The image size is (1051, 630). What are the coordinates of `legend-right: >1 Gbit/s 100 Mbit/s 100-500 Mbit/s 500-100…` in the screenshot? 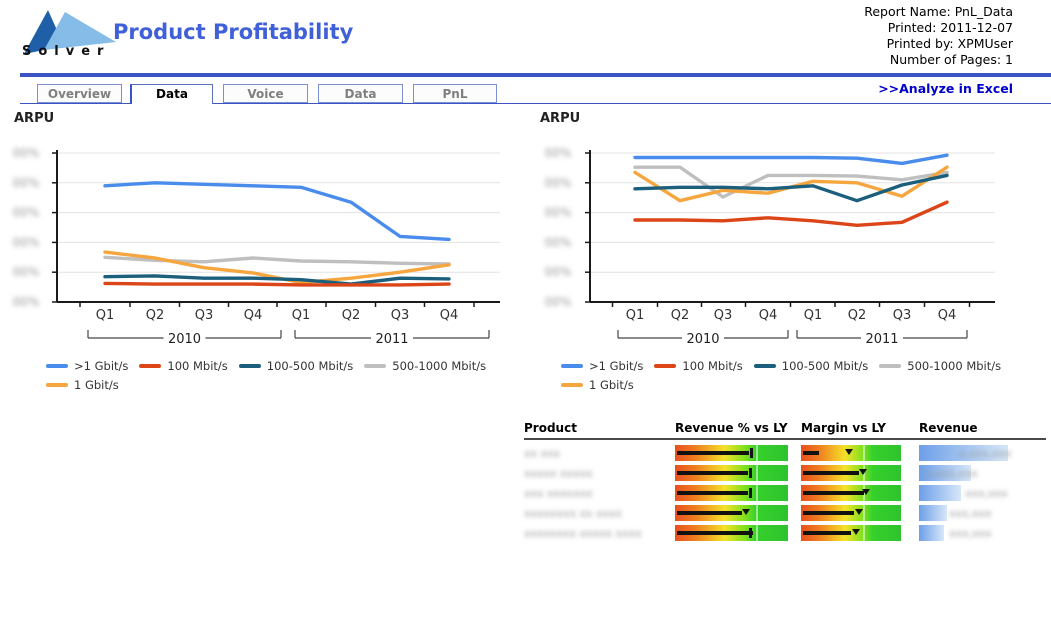 It's located at (781, 378).